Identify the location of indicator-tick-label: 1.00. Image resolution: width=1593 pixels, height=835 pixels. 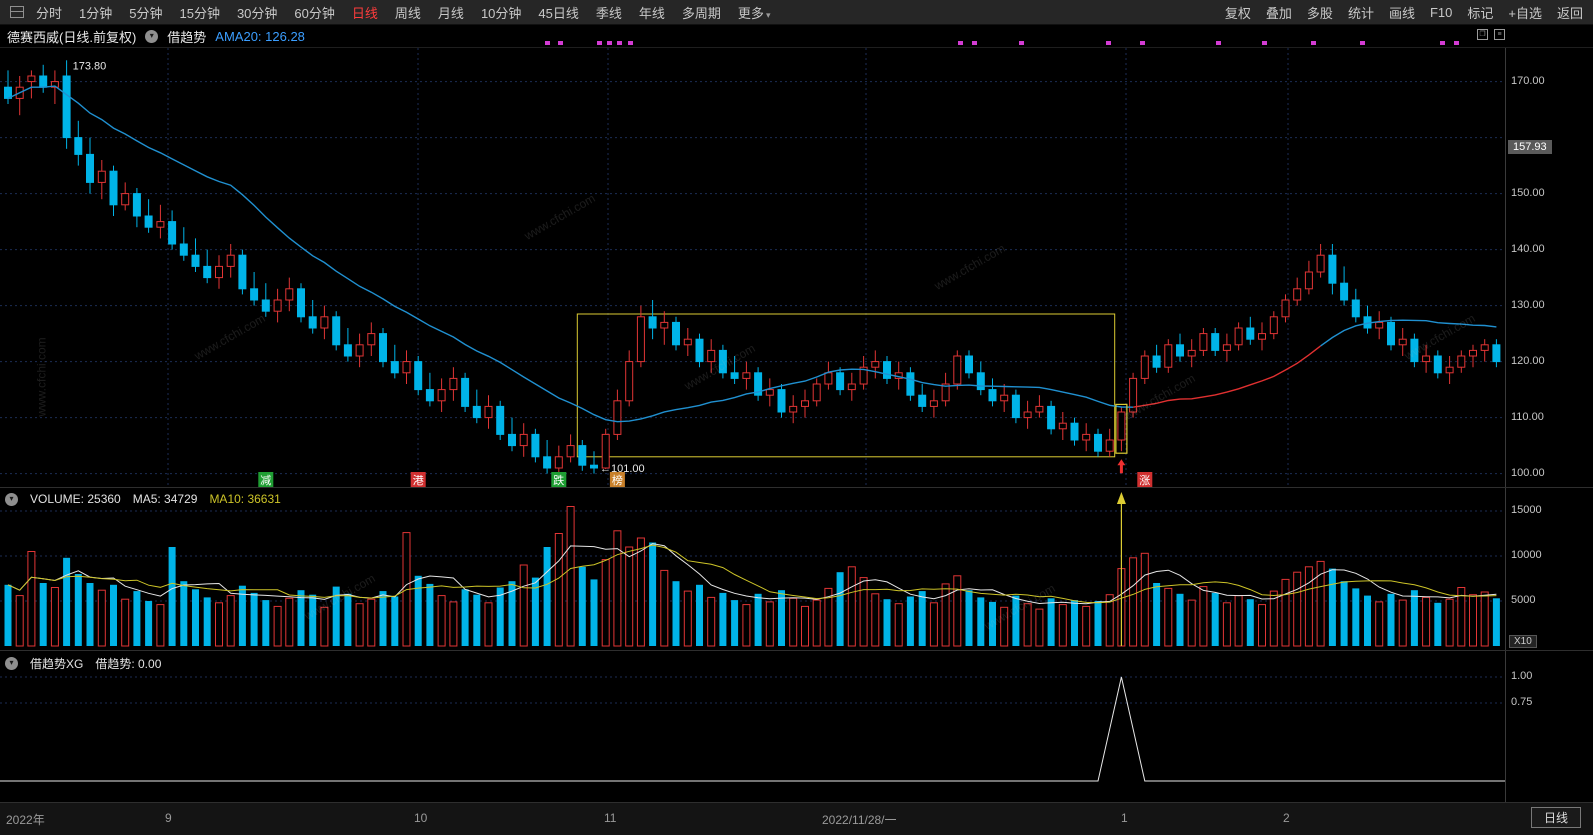
(1522, 676).